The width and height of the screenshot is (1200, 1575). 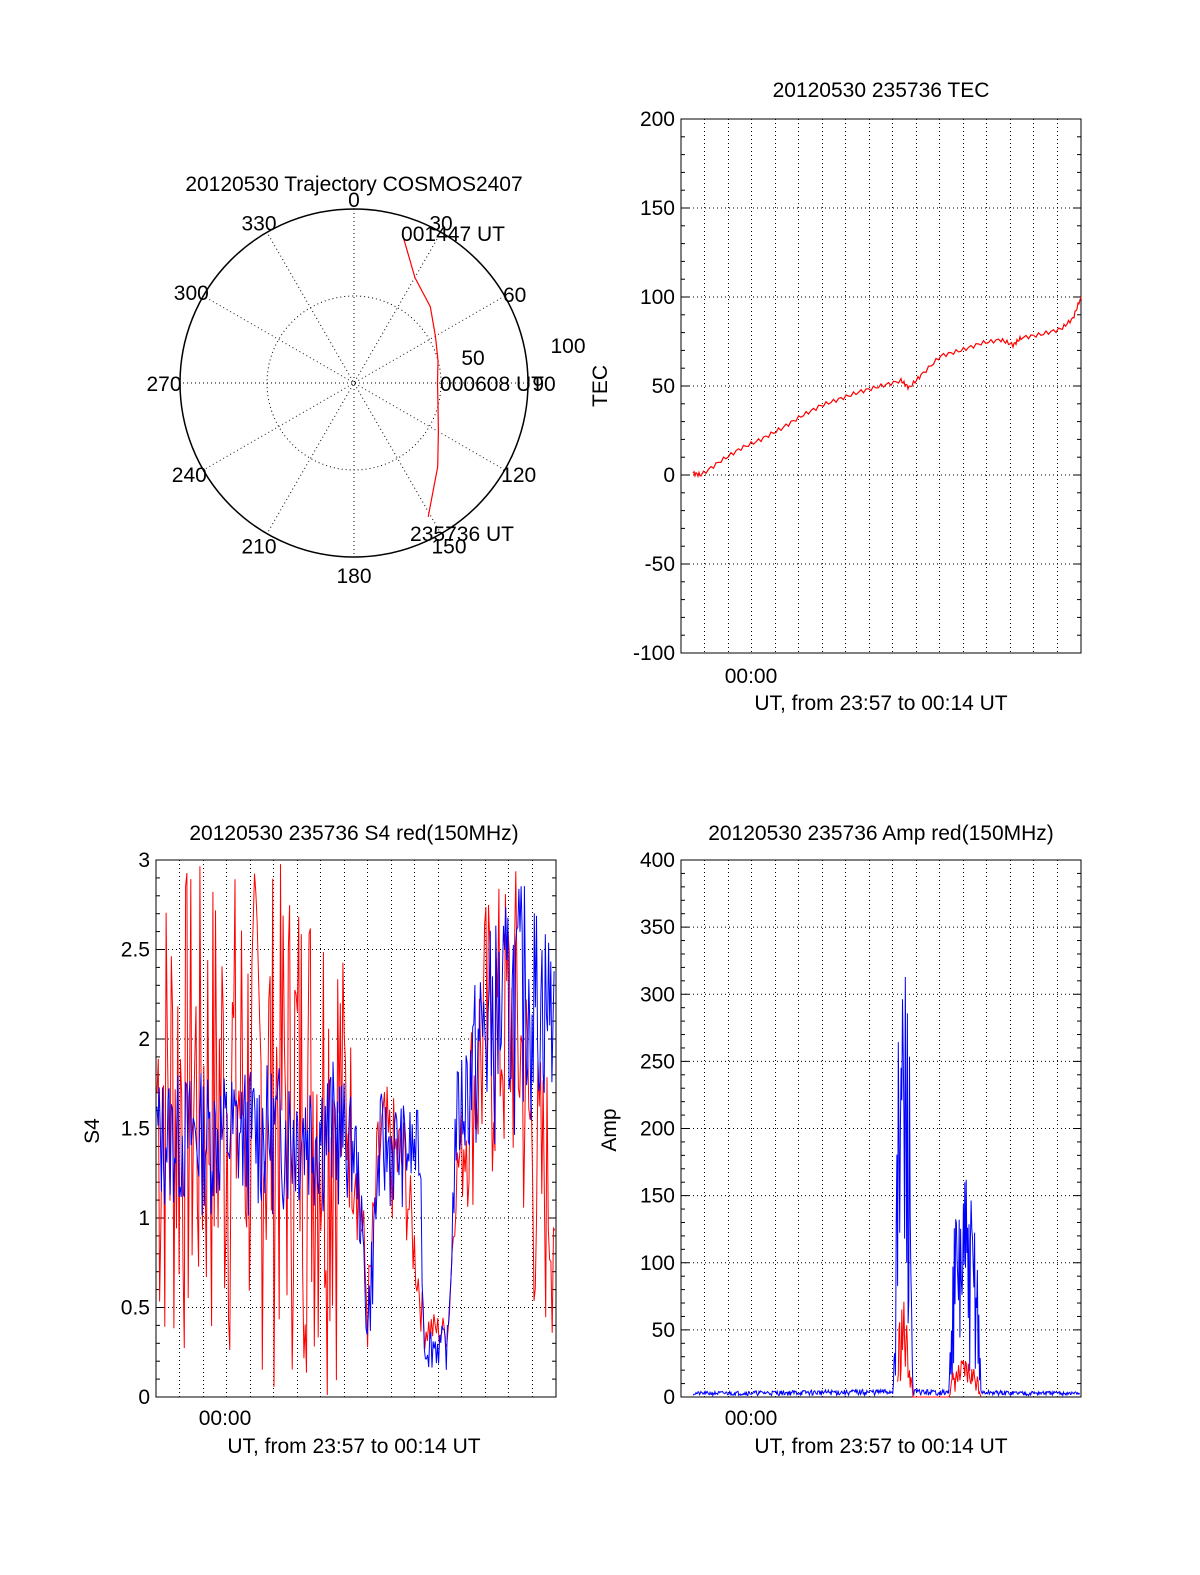 I want to click on azimuth-label-210: 210, so click(x=258, y=547).